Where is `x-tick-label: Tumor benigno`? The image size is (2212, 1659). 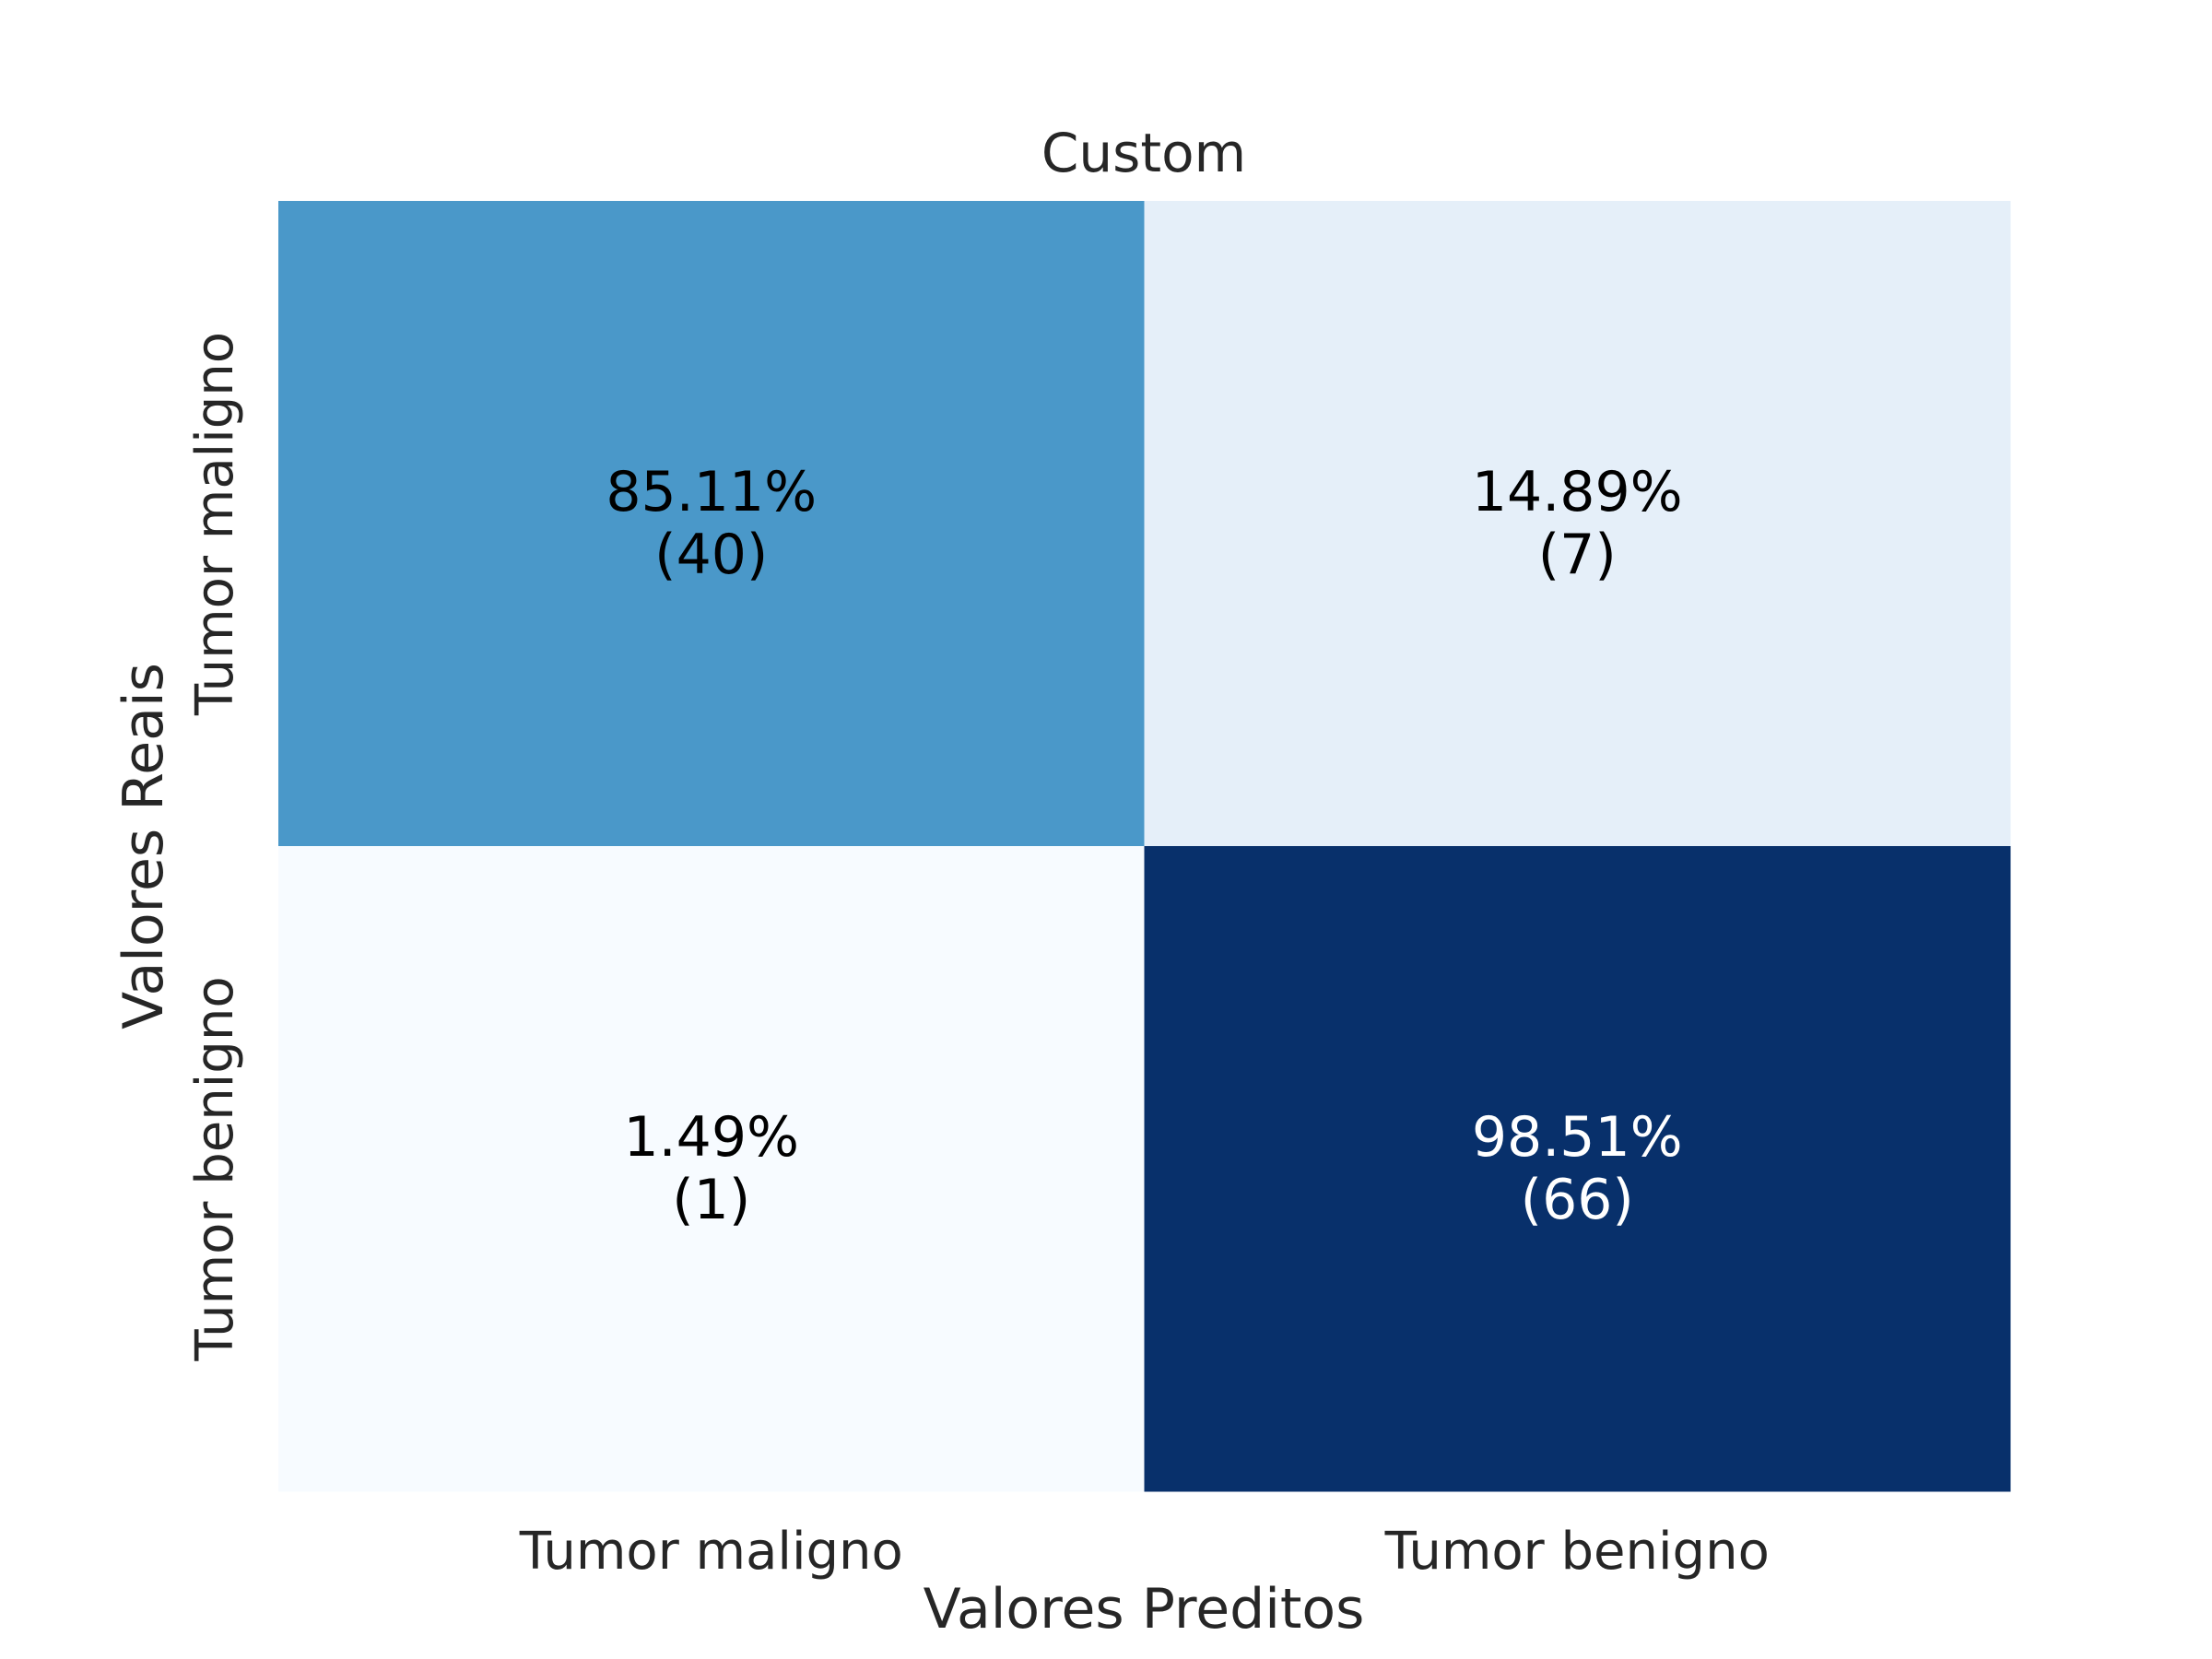 x-tick-label: Tumor benigno is located at coordinates (1577, 1552).